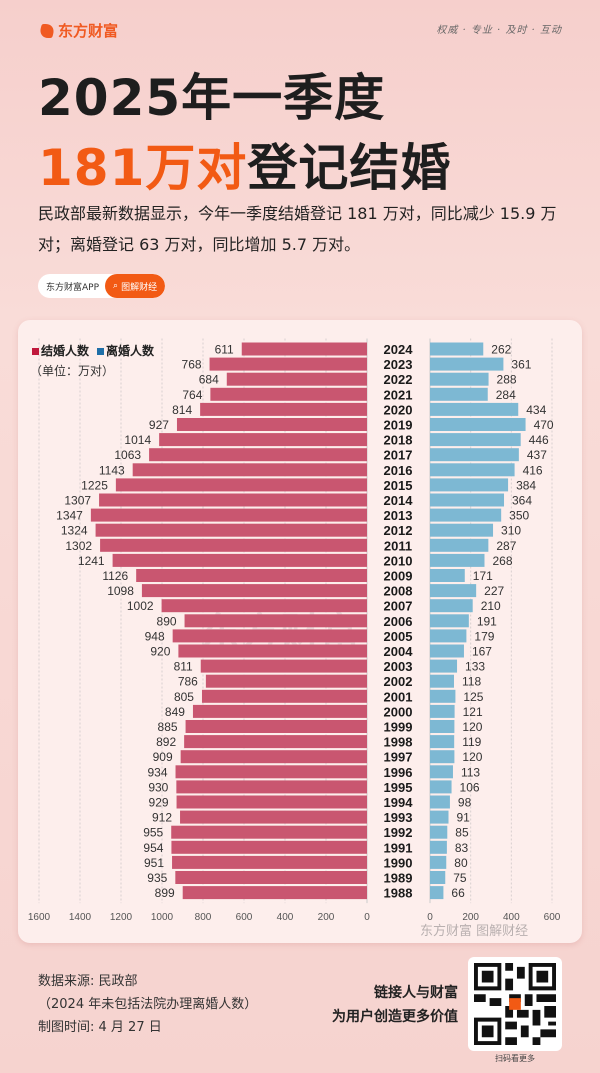  I want to click on data-label-divorce: 98, so click(465, 803).